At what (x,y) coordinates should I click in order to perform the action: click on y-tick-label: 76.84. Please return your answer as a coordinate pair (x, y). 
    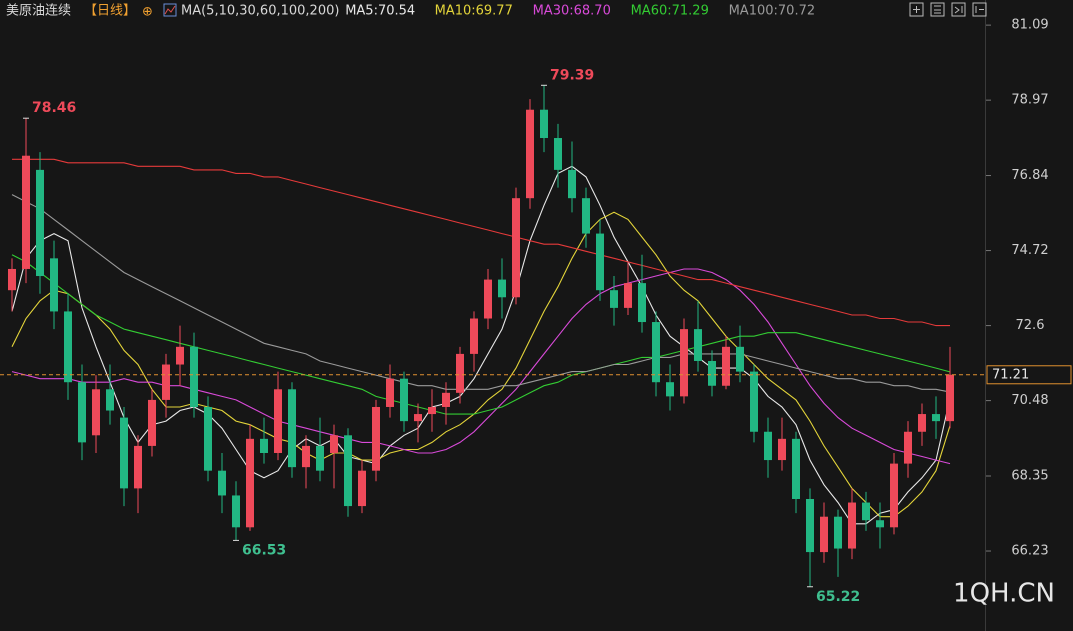
    Looking at the image, I should click on (1029, 175).